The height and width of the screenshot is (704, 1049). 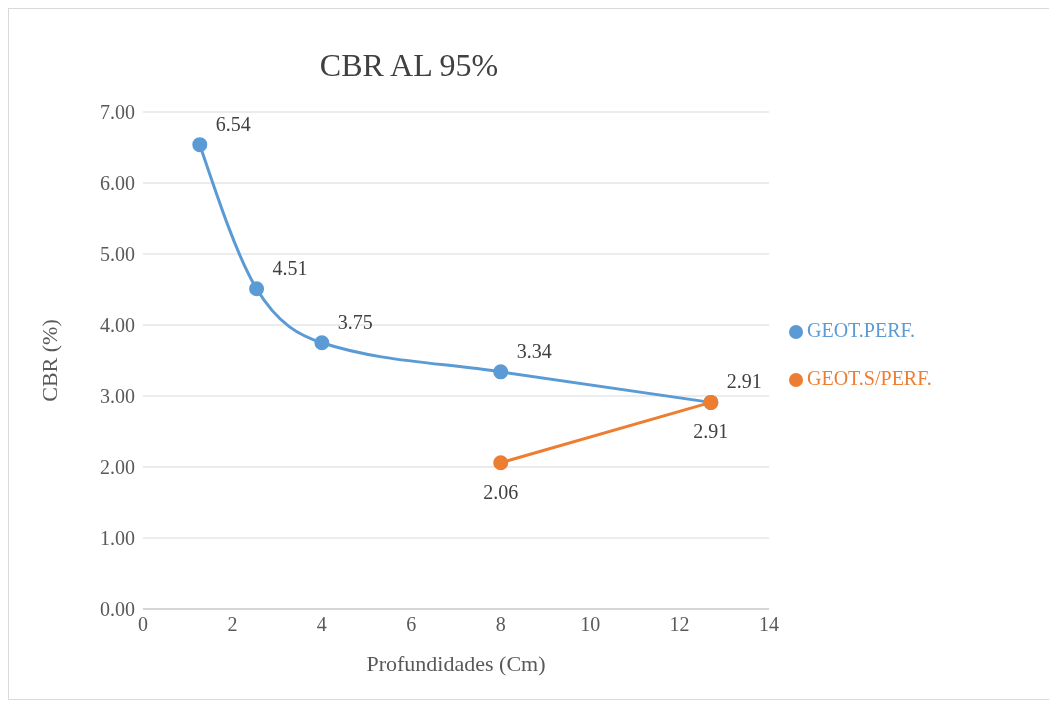 I want to click on y-tick-label: 7.00, so click(x=117, y=112).